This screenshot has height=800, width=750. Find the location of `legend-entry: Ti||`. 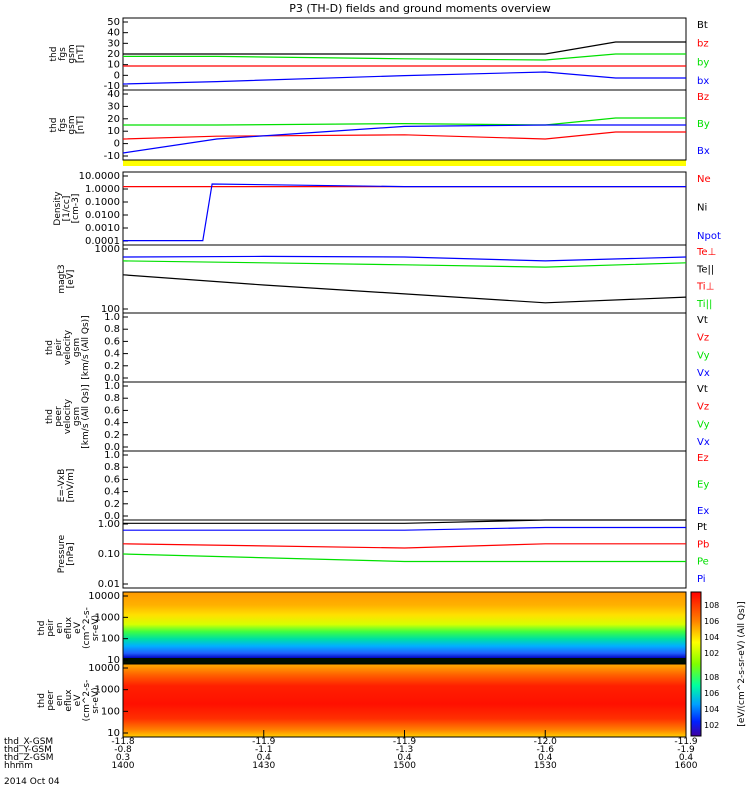

legend-entry: Ti|| is located at coordinates (704, 304).